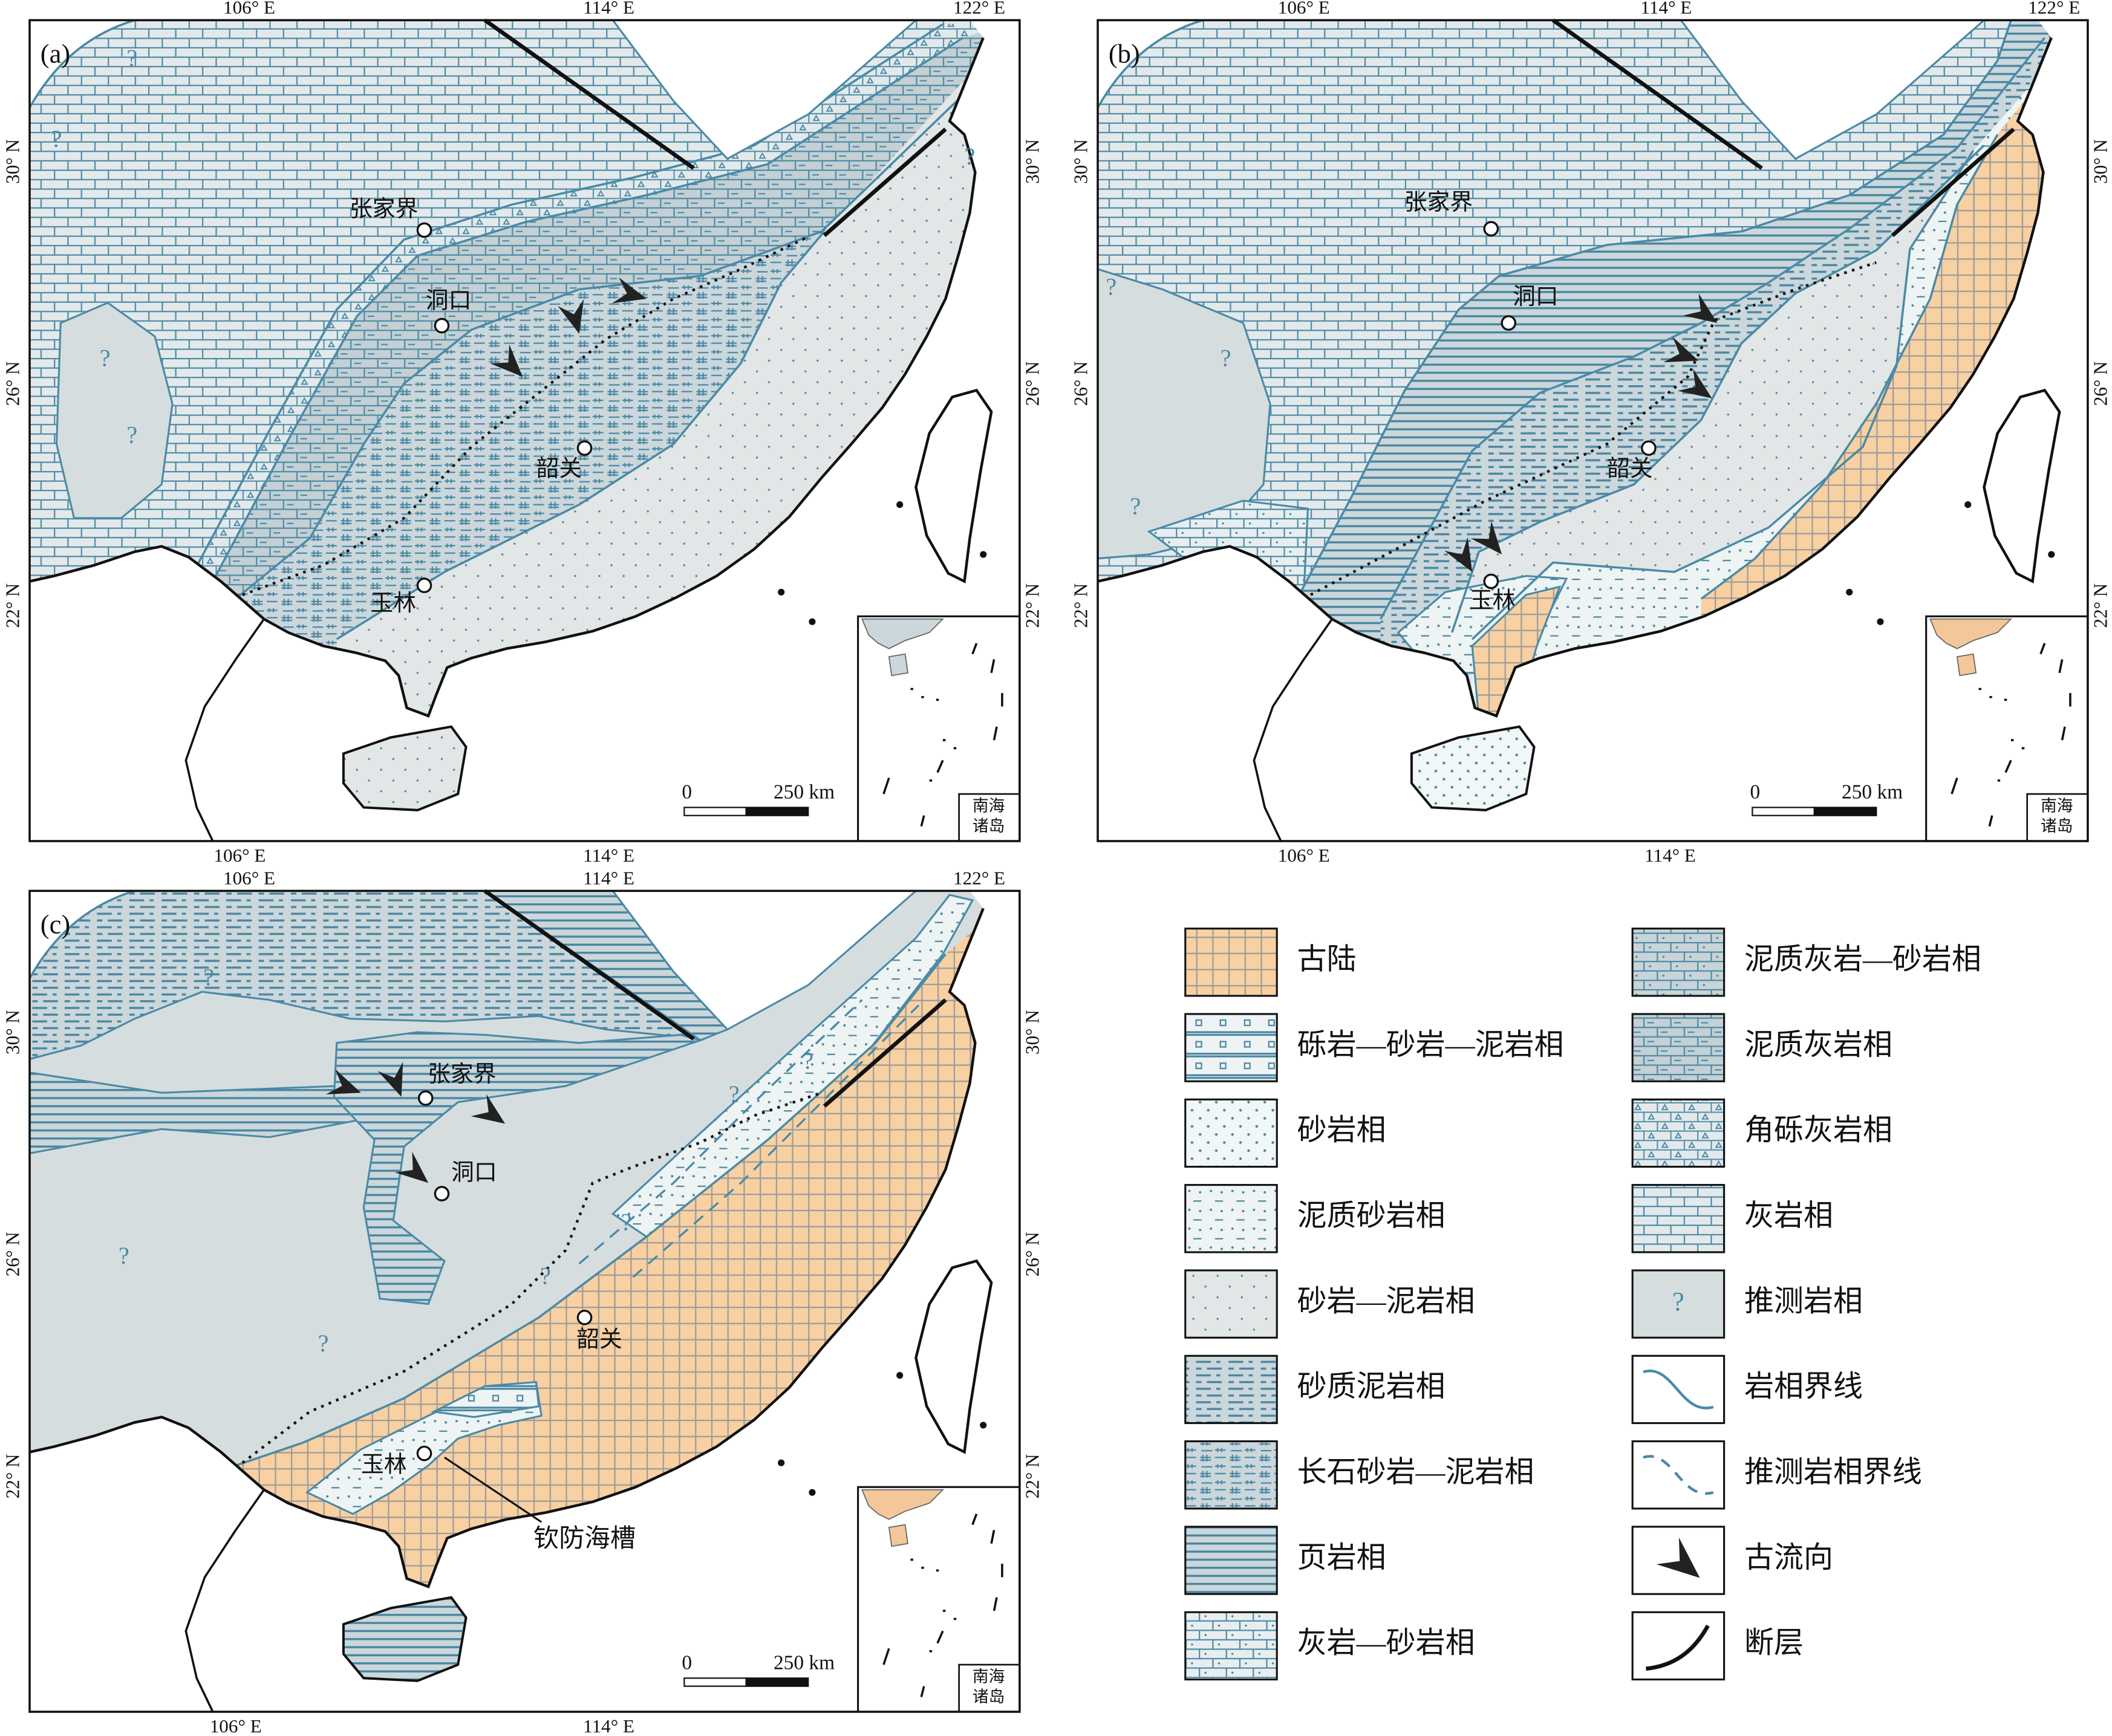 The image size is (2112, 1736). I want to click on city-label: 洞口, so click(474, 1173).